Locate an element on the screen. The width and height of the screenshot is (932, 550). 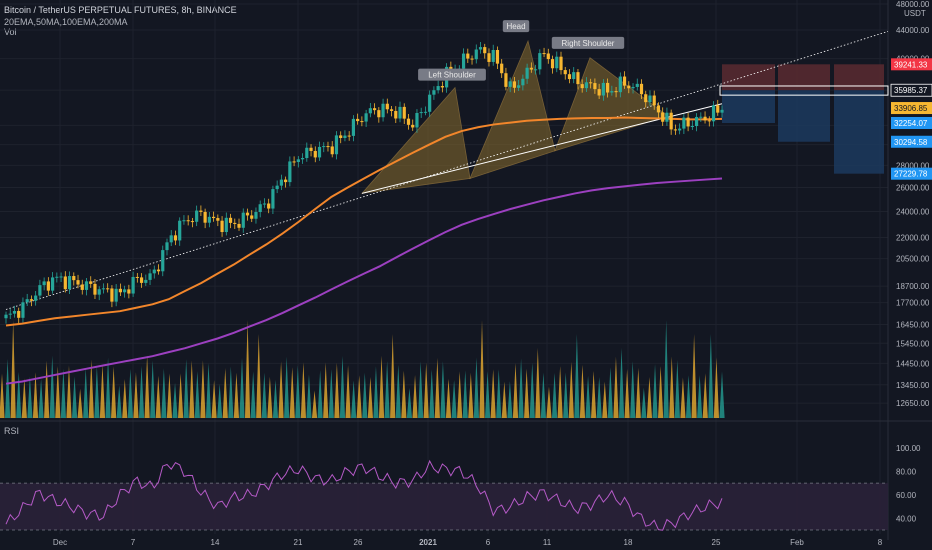
pattern-label-text: Head is located at coordinates (515, 26).